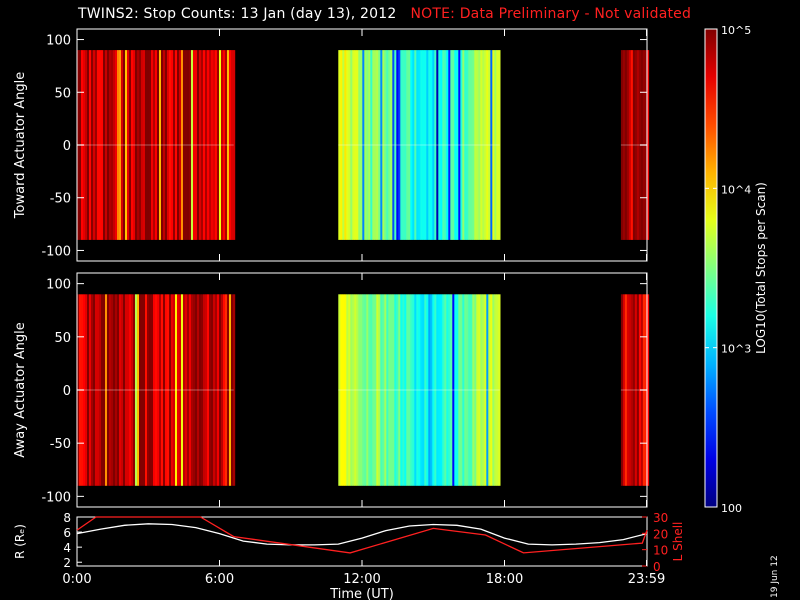  What do you see at coordinates (731, 508) in the screenshot?
I see `colorbar-tick-label: 100` at bounding box center [731, 508].